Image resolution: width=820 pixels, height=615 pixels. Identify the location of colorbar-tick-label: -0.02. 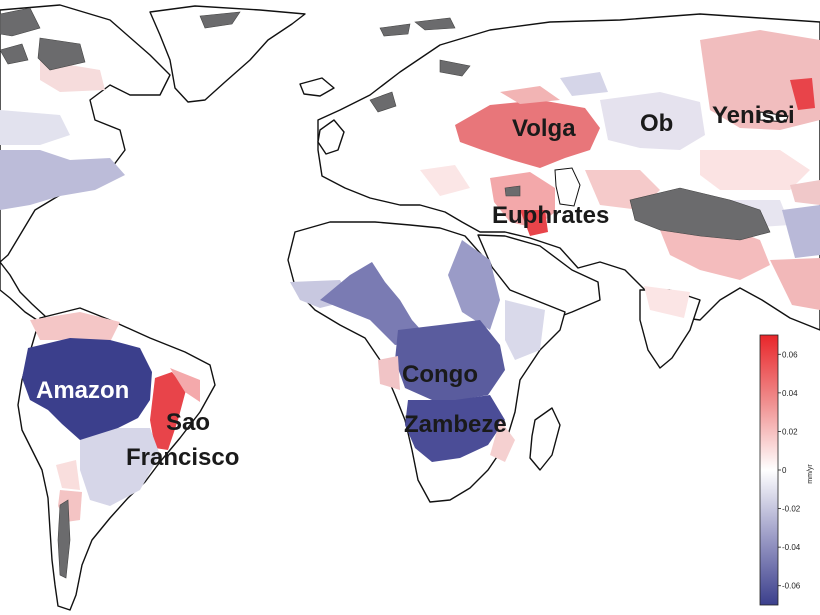
(791, 509).